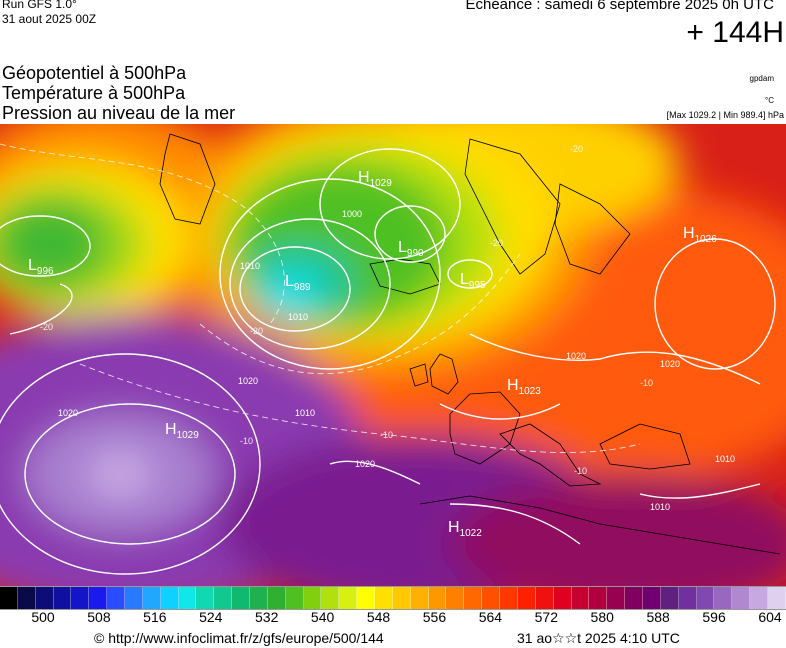 This screenshot has height=648, width=786. I want to click on pressure-center-6: H1026, so click(700, 235).